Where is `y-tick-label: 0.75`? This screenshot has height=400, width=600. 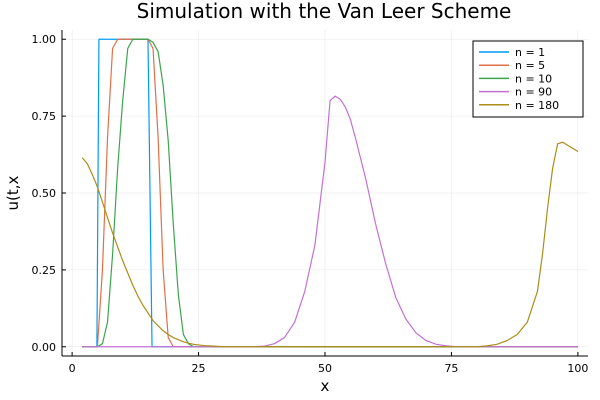
y-tick-label: 0.75 is located at coordinates (44, 116).